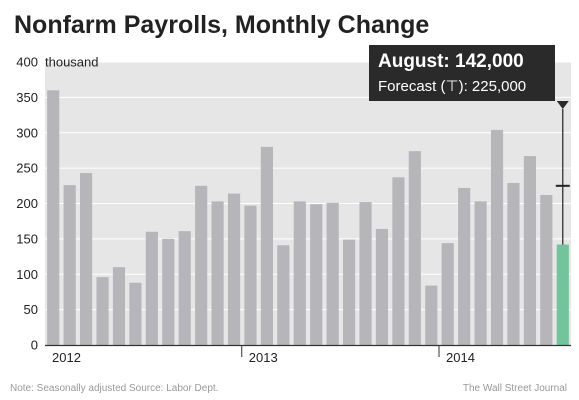  I want to click on y-tick-label: 250, so click(27, 168).